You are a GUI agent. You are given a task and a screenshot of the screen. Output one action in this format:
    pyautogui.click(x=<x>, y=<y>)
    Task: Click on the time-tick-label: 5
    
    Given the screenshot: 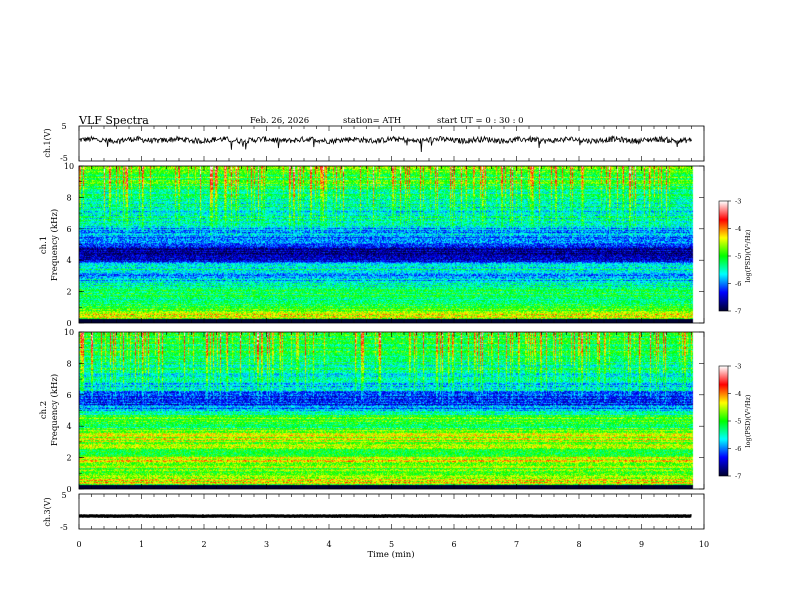 What is the action you would take?
    pyautogui.click(x=391, y=544)
    